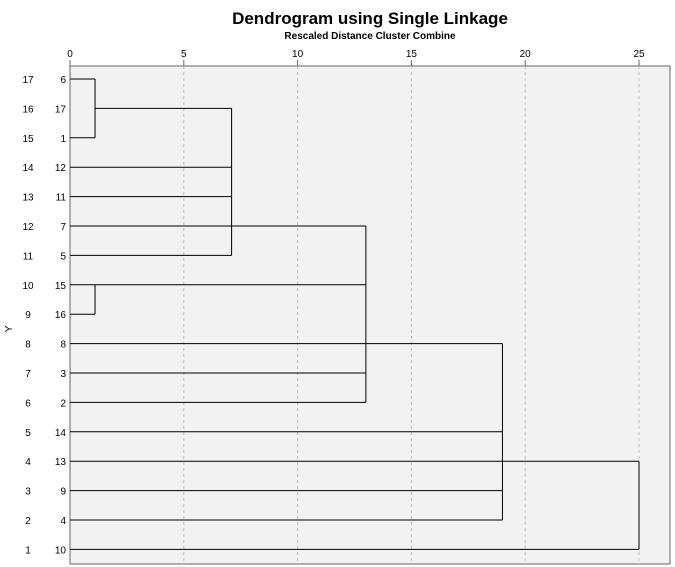 This screenshot has height=567, width=675. I want to click on case-label: 6, so click(63, 80).